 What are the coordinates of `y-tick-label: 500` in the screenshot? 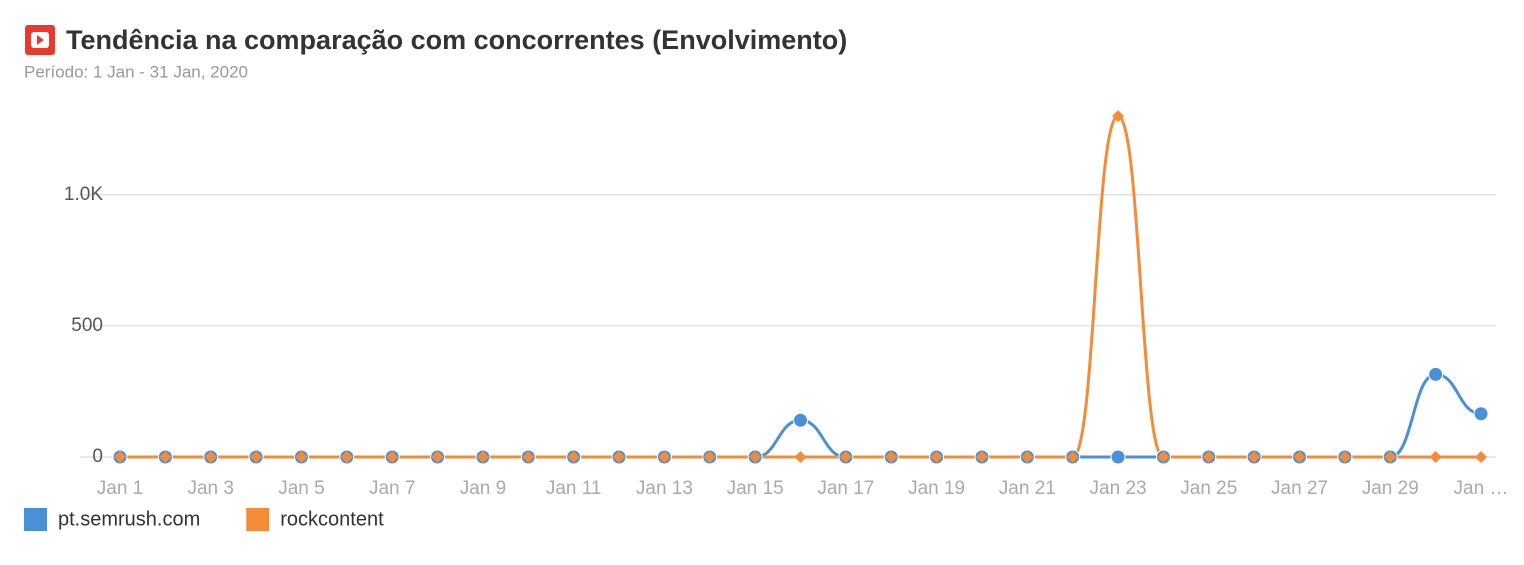 It's located at (87, 325).